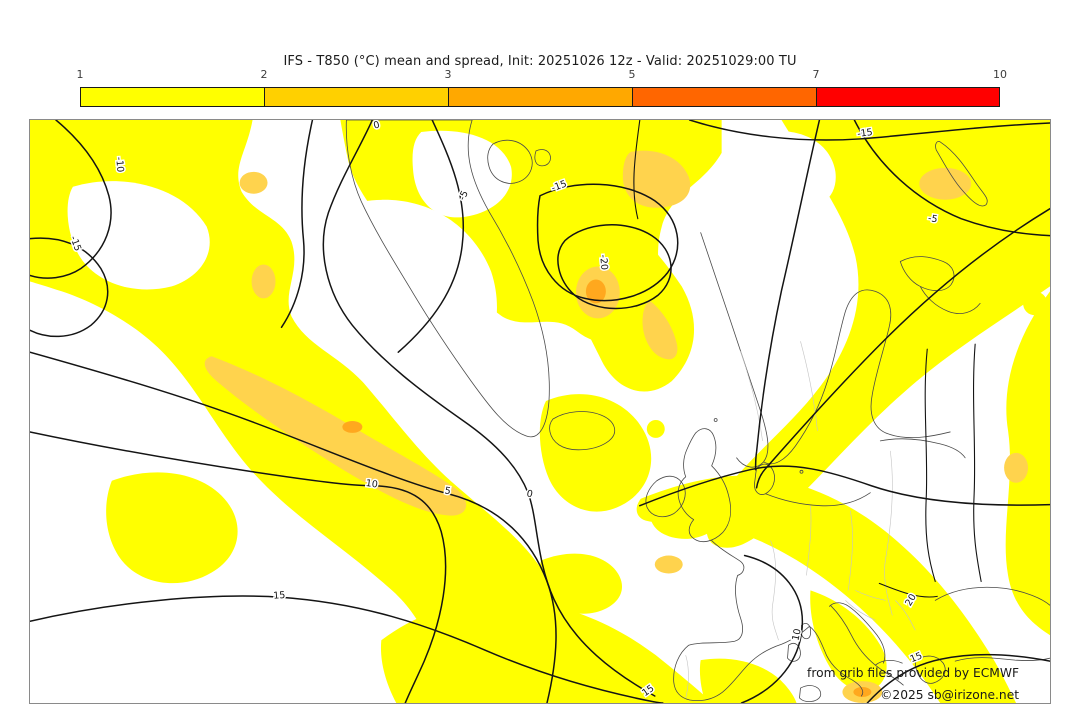 The image size is (1080, 718). I want to click on contour-label: -20, so click(603, 262).